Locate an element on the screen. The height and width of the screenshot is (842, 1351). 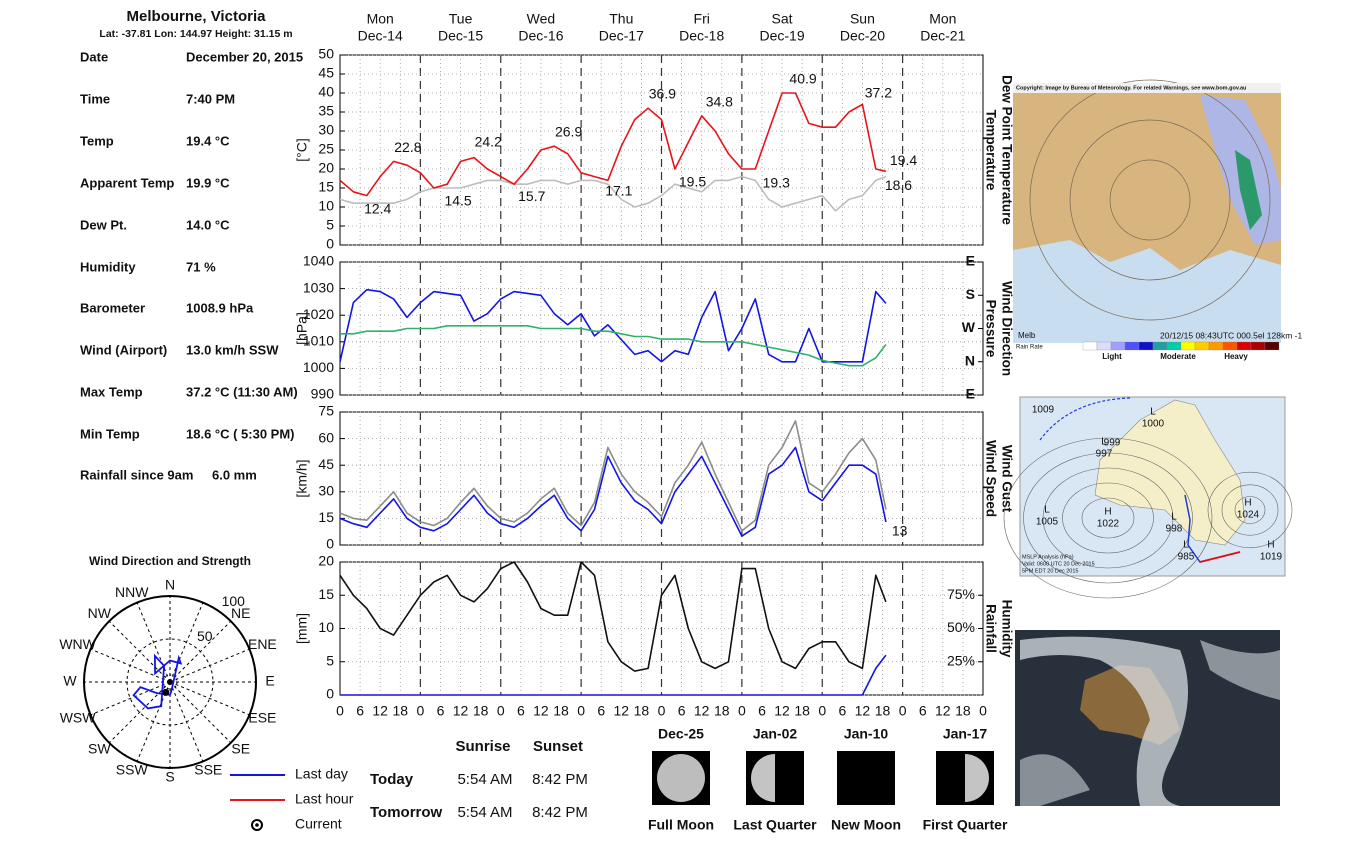
y2-tick-label: 50% is located at coordinates (961, 627).